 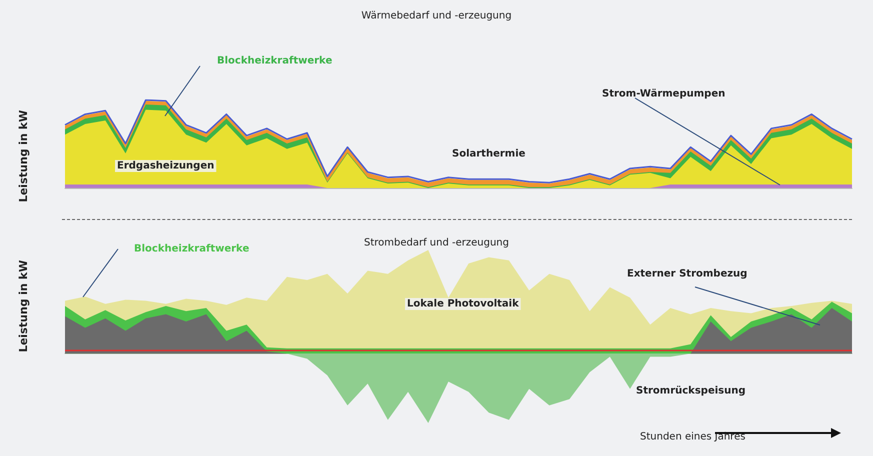 What do you see at coordinates (687, 274) in the screenshot?
I see `text: Externer Strombezug` at bounding box center [687, 274].